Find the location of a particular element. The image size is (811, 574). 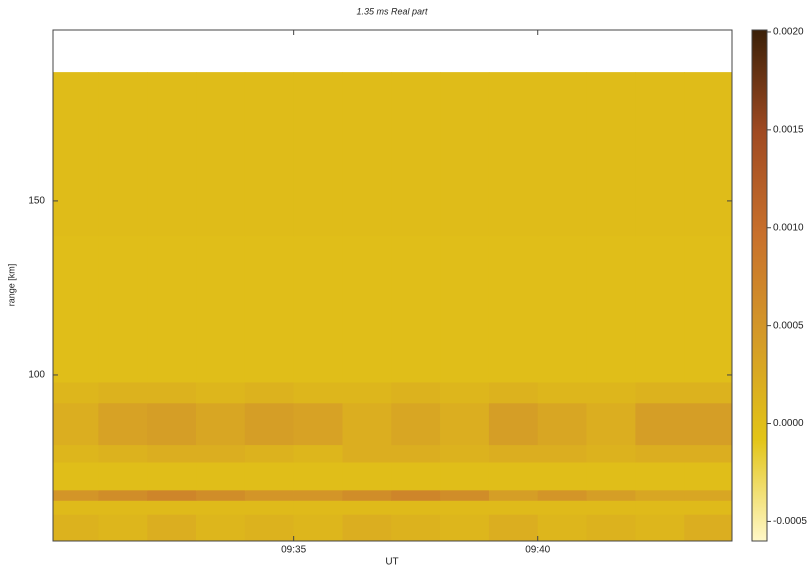

y-axis-label: range [km] is located at coordinates (11, 285).